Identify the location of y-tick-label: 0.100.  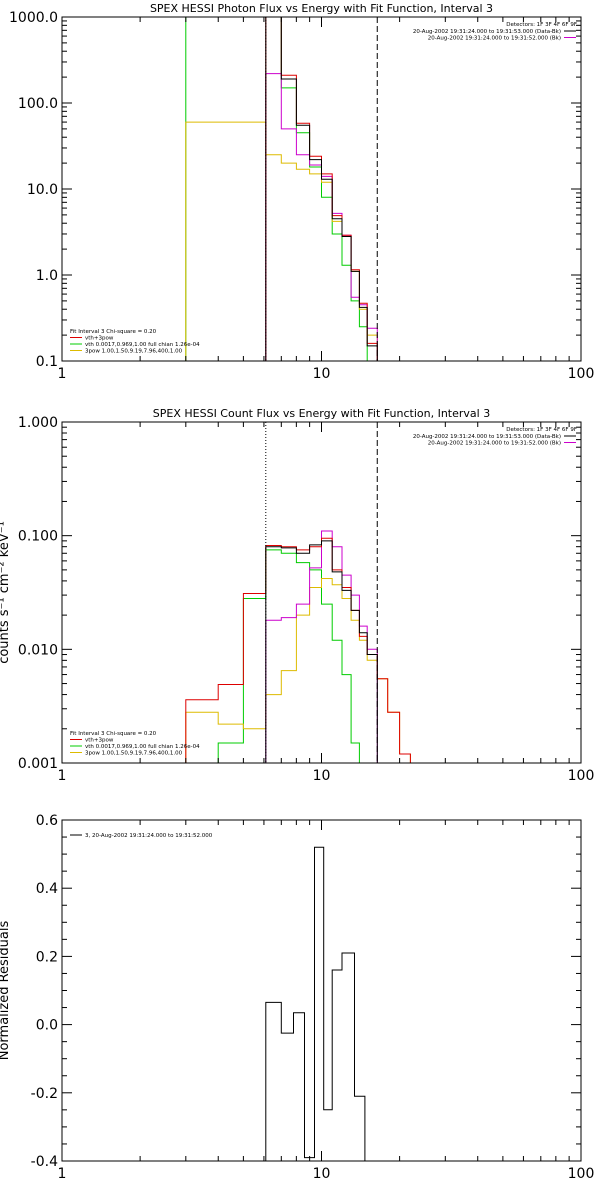
(38, 537).